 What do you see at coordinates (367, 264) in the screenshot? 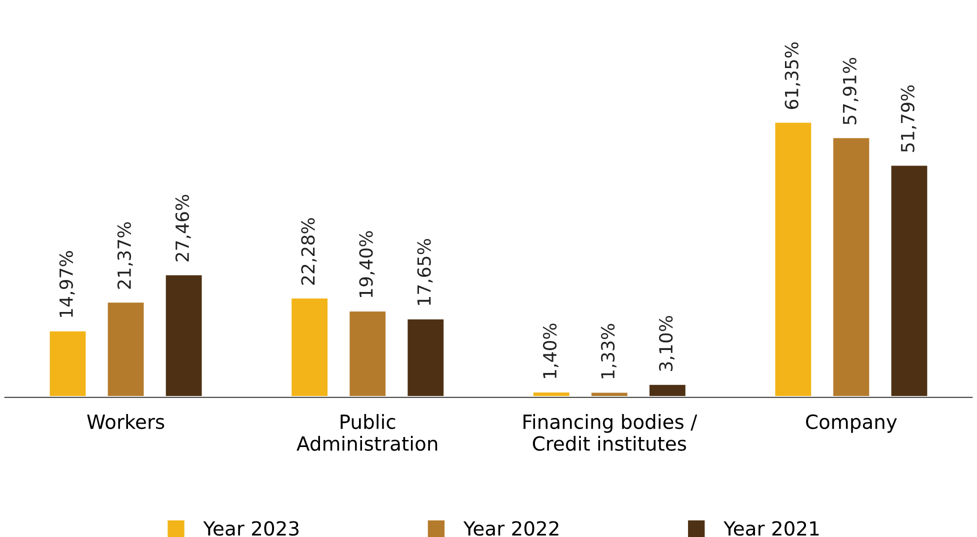
I see `data-label: 19,40%` at bounding box center [367, 264].